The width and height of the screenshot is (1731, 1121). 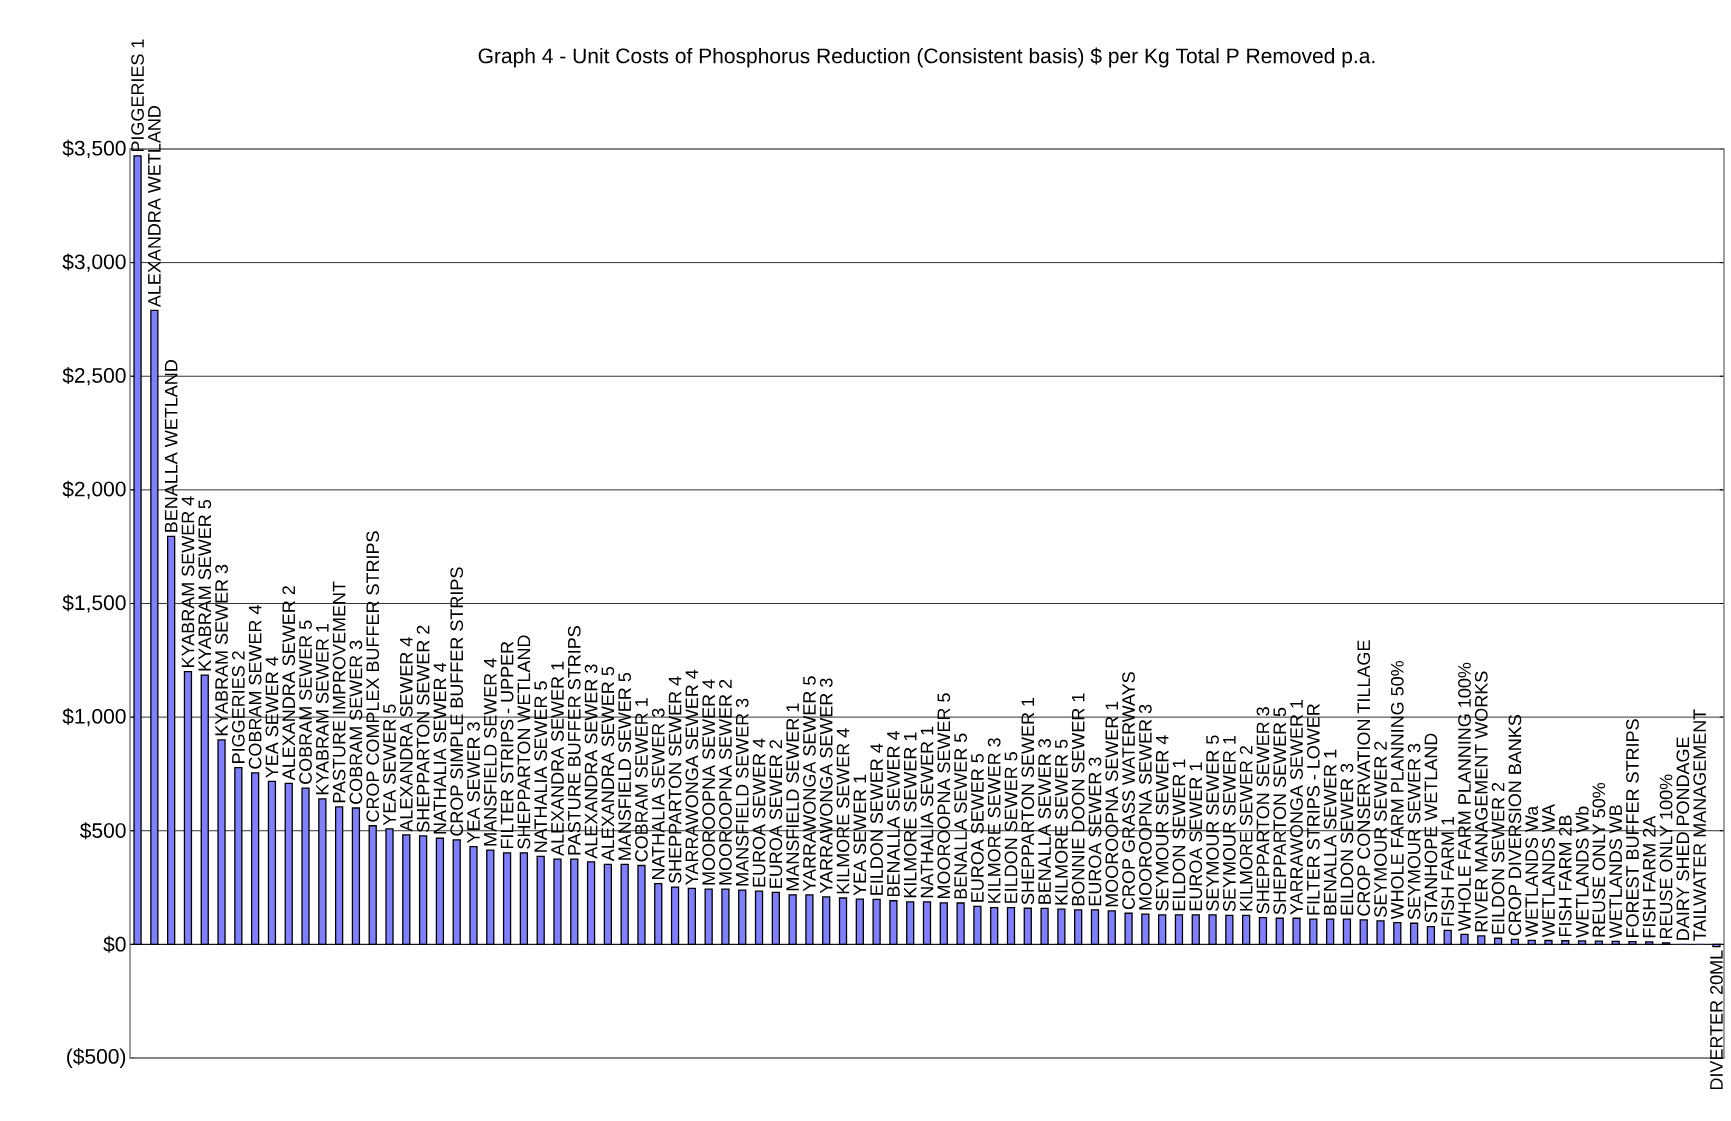 I want to click on x-tick-label: MOOROOPNA SEWER 4, so click(x=709, y=782).